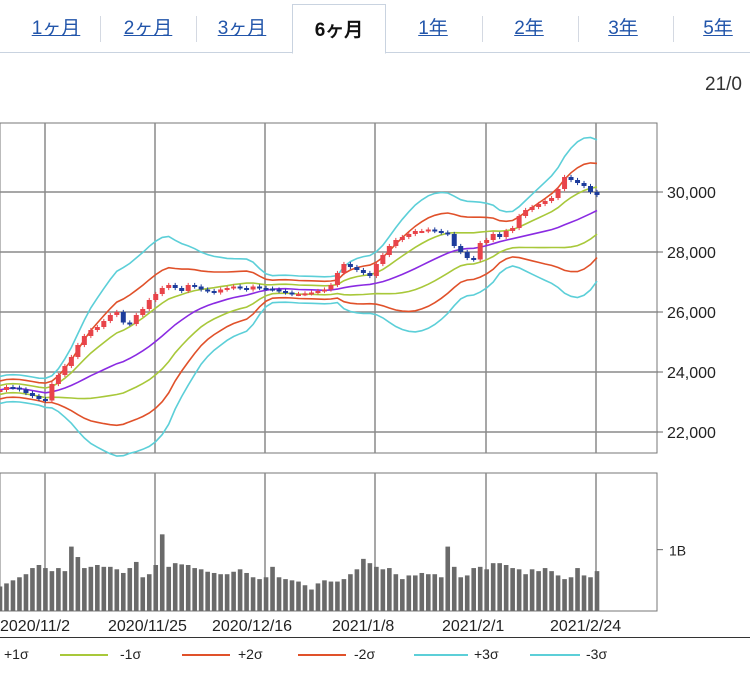  I want to click on tab-2-months: 2ヶ月, so click(148, 28).